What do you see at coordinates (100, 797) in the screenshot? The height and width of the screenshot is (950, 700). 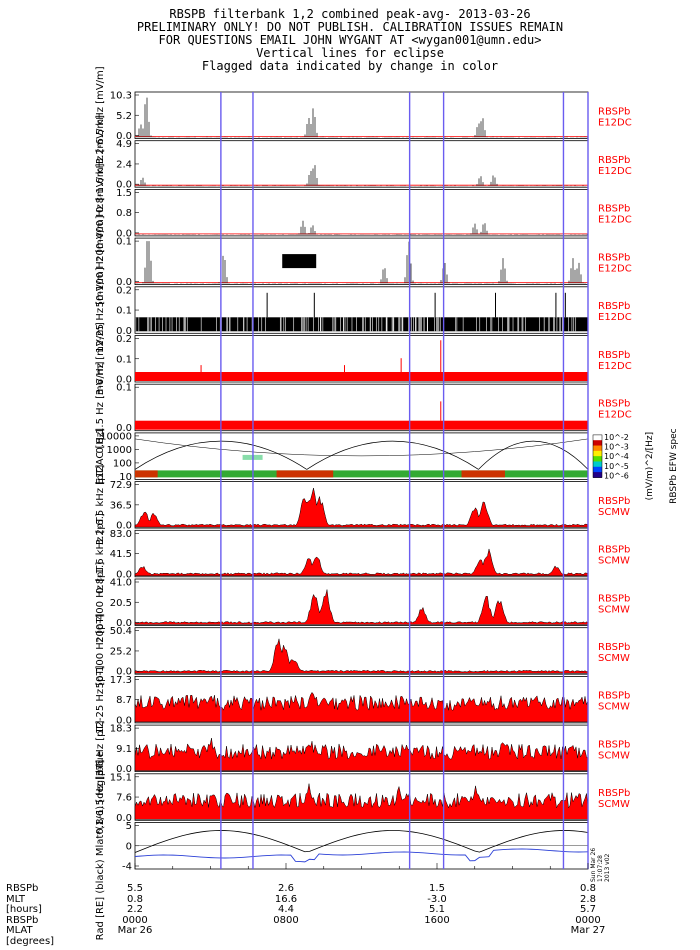 I see `y-axis-label: 0.8-1.5 Hz [pT]` at bounding box center [100, 797].